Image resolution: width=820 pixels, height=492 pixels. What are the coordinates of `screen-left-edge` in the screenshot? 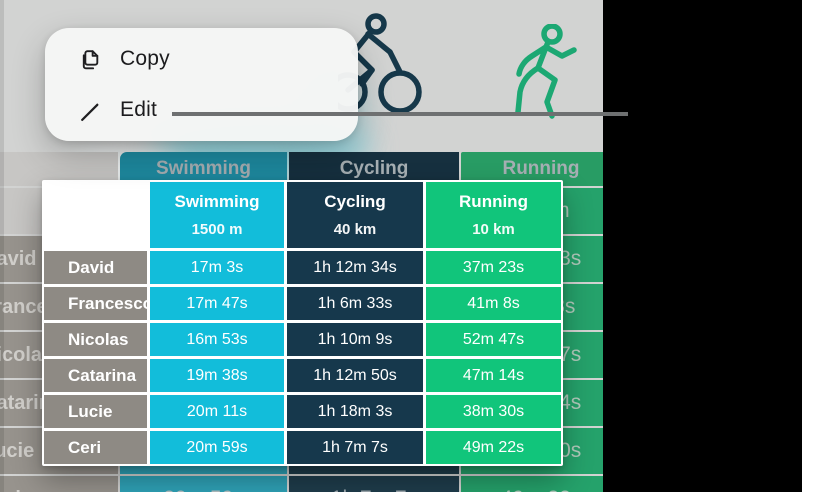 It's located at (2, 246).